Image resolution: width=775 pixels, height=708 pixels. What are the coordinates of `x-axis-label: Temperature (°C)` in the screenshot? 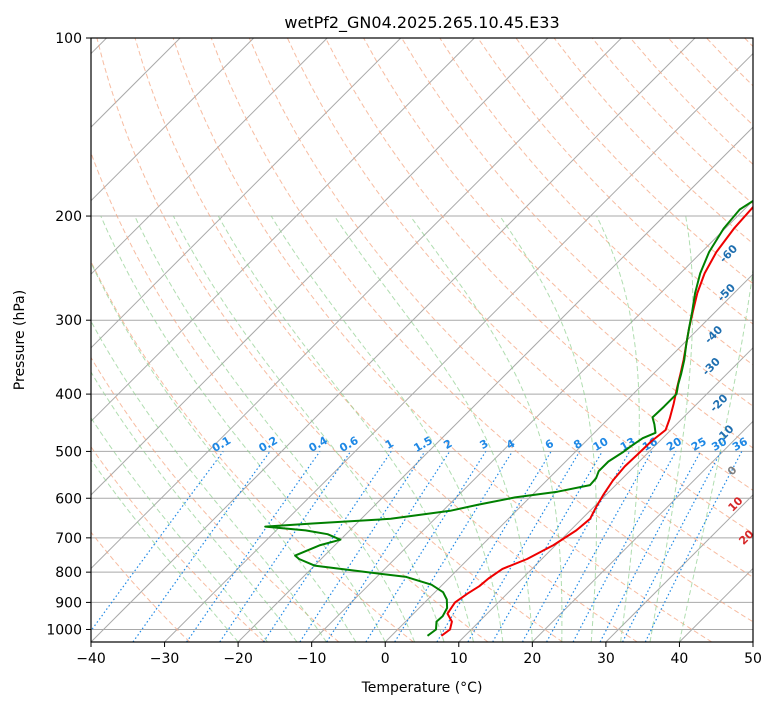 It's located at (422, 688).